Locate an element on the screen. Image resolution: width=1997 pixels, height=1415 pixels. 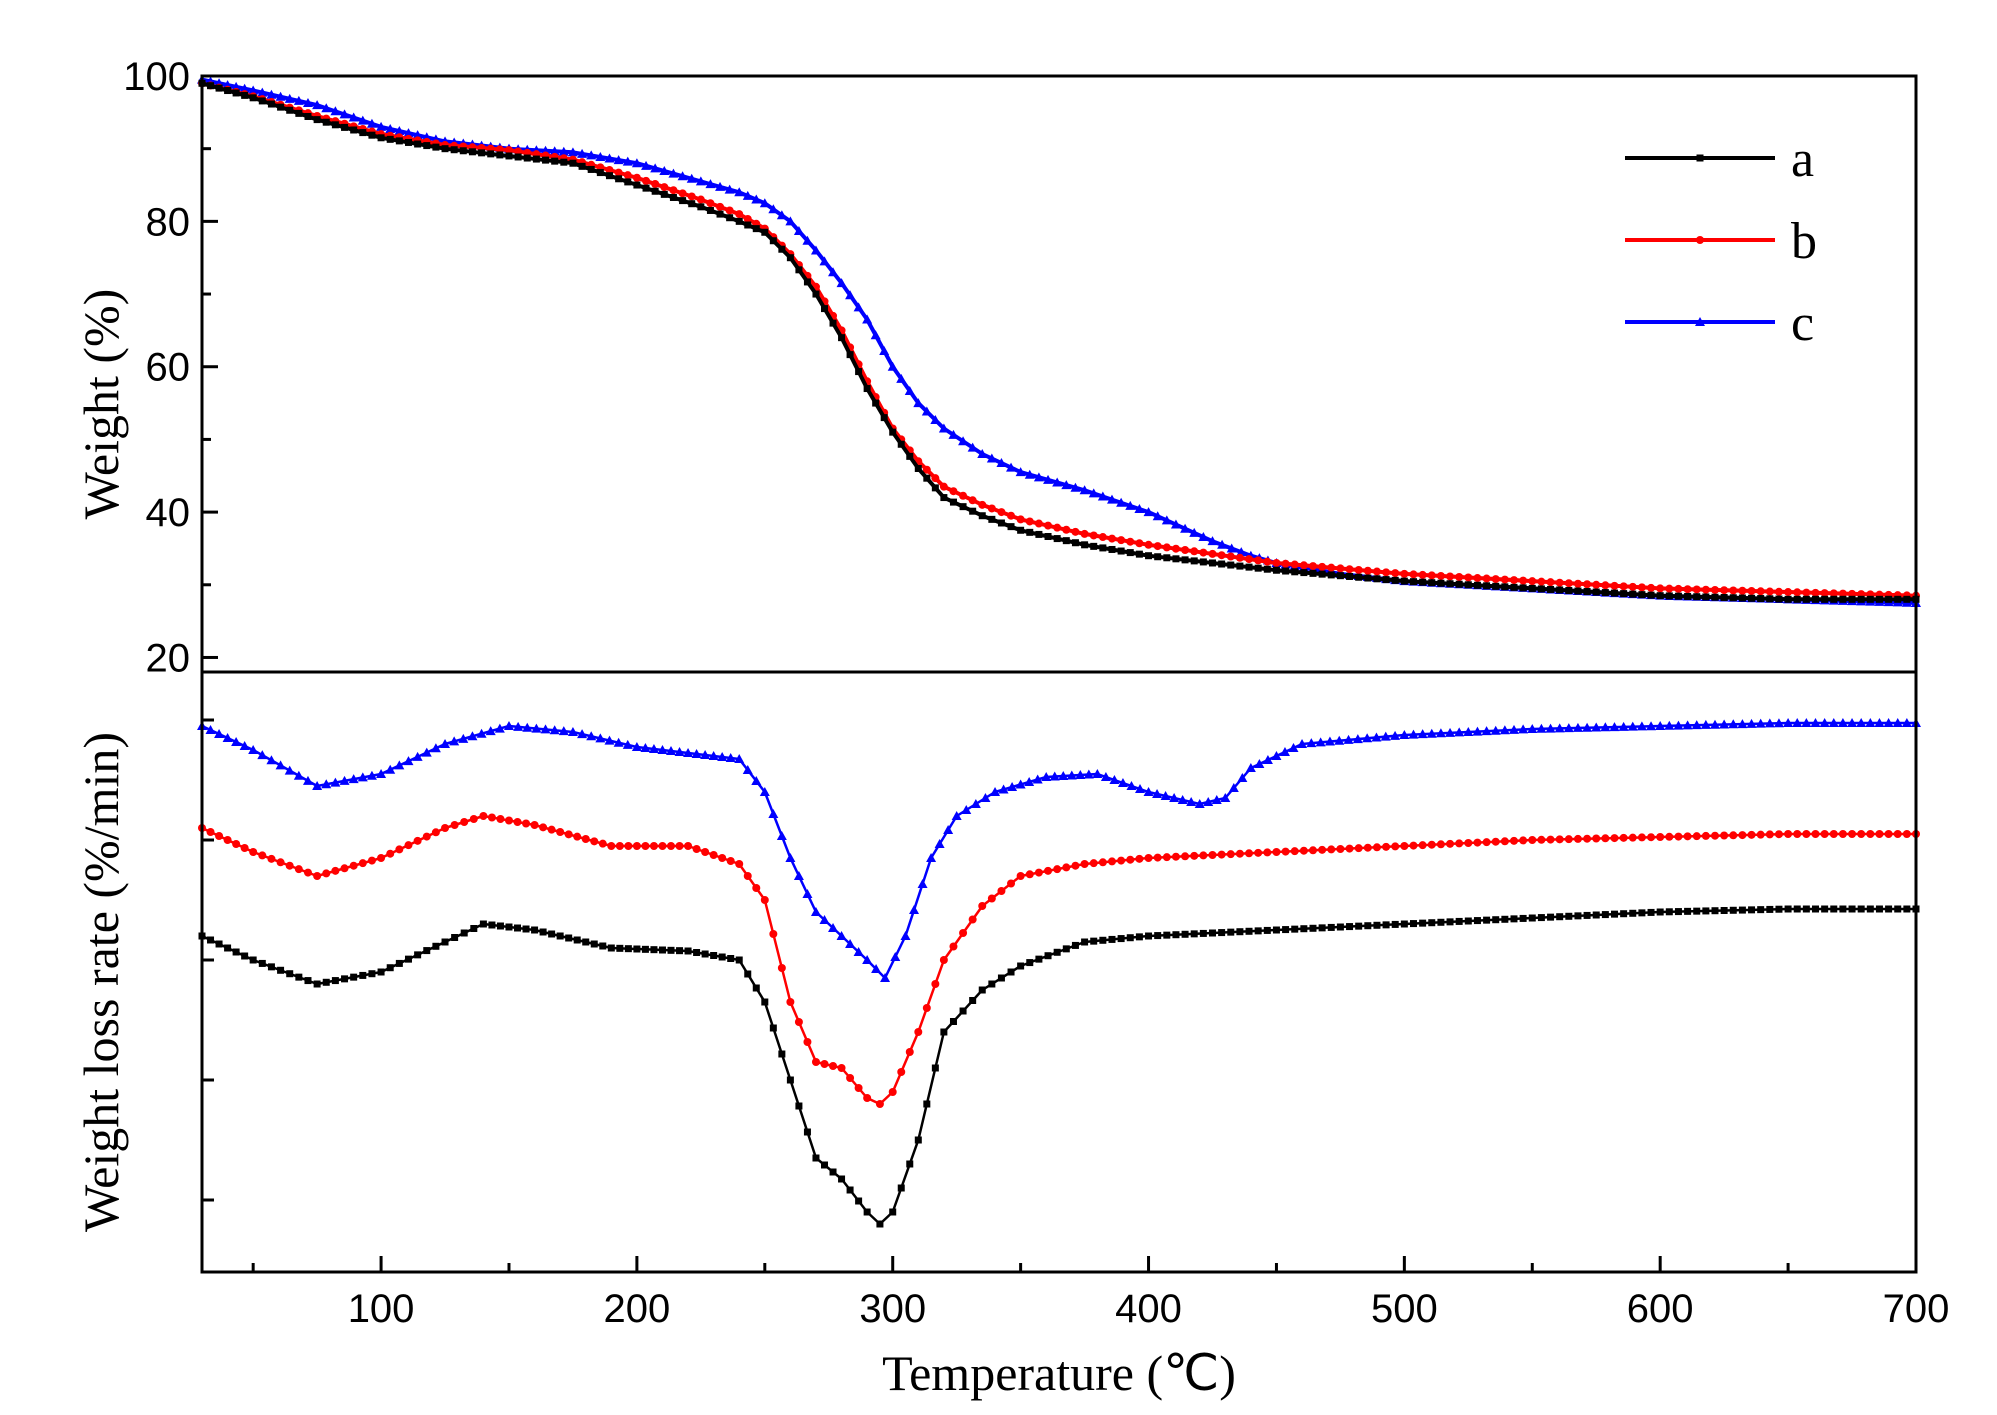
legend-marker-b is located at coordinates (1700, 240).